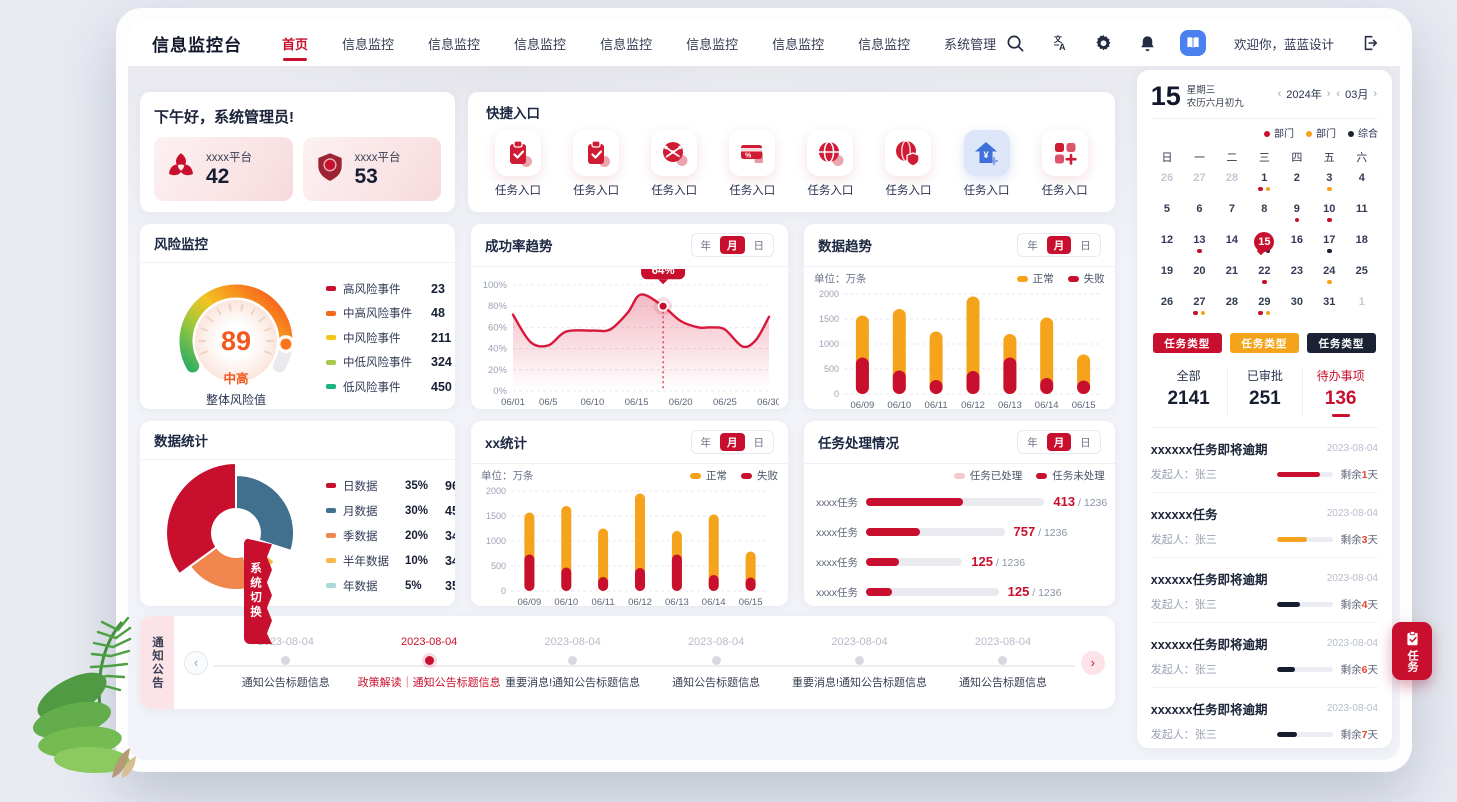  Describe the element at coordinates (1297, 278) in the screenshot. I see `calendar-day-23: 23` at that location.